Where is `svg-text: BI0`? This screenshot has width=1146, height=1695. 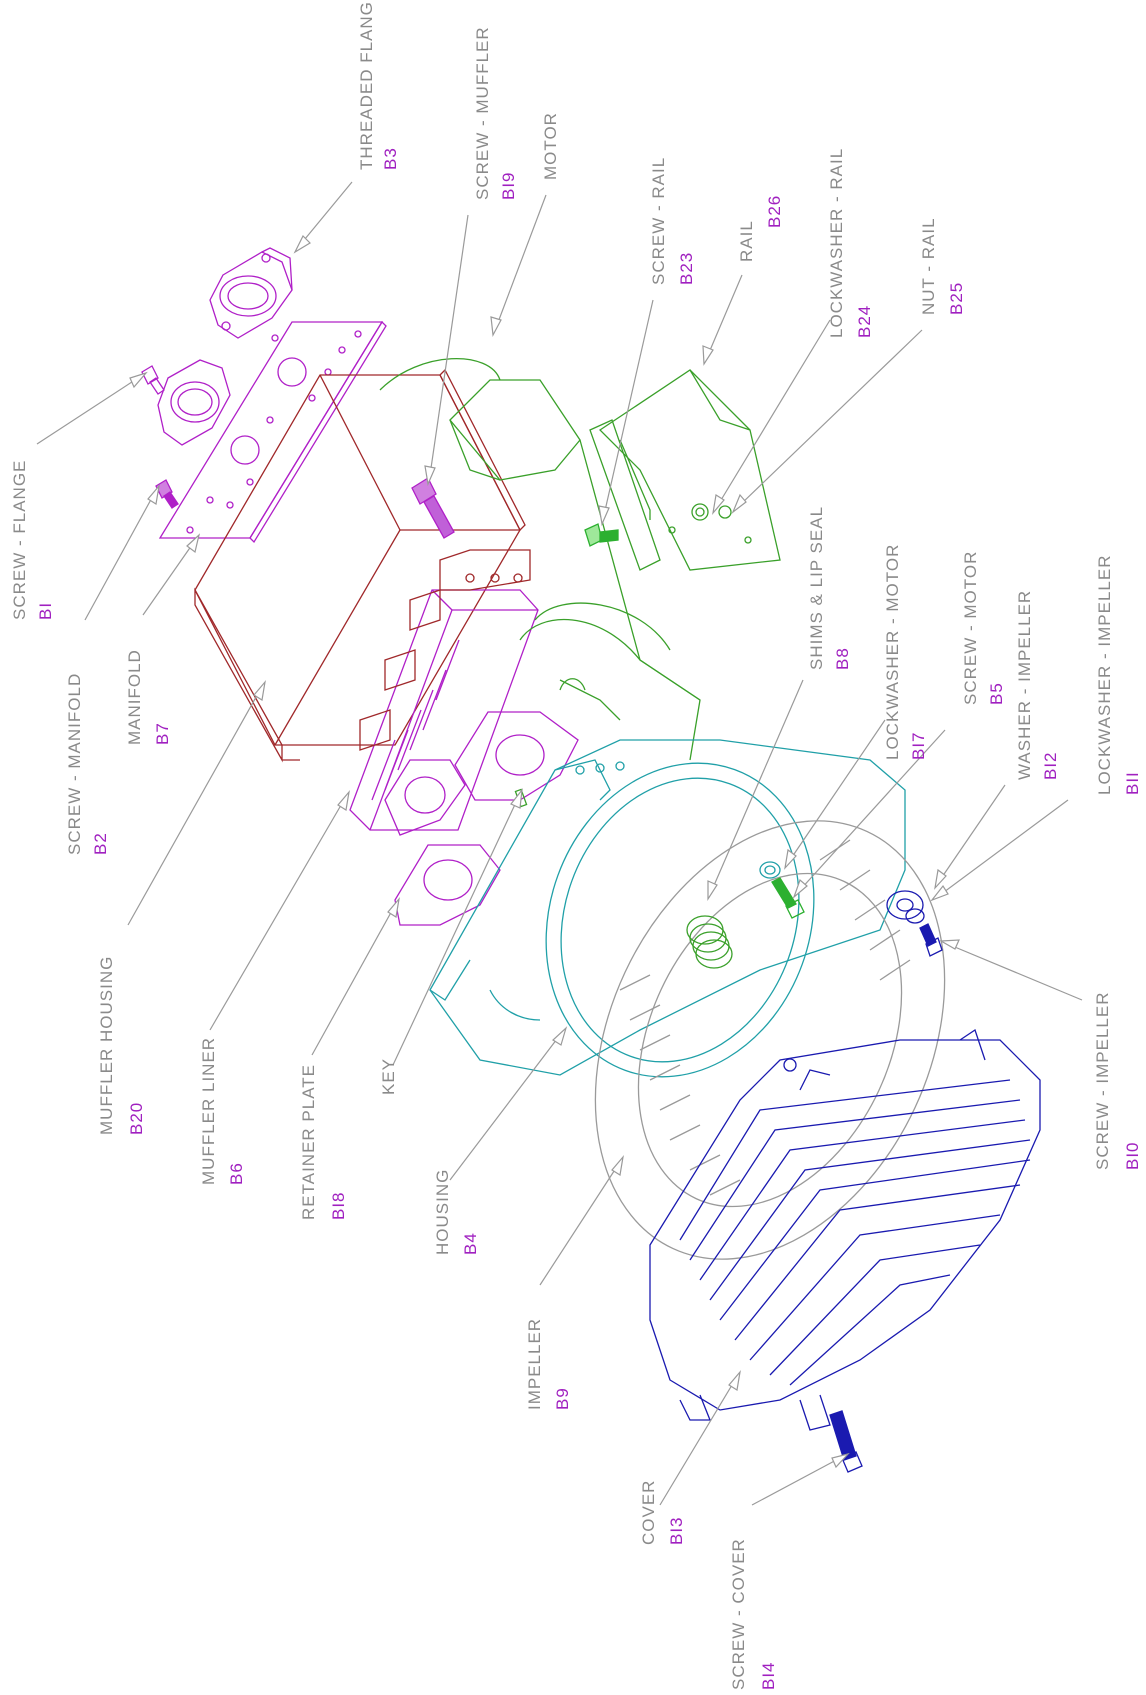
svg-text: BI0 is located at coordinates (1132, 1155).